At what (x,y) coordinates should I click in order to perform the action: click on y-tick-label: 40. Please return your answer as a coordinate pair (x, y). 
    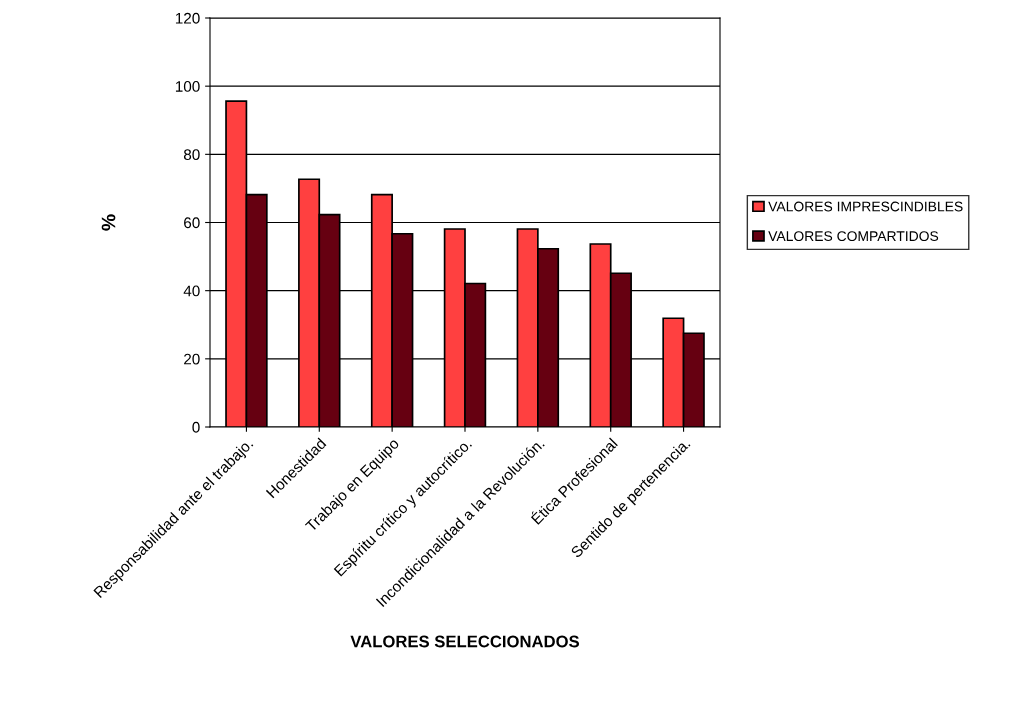
    Looking at the image, I should click on (191, 291).